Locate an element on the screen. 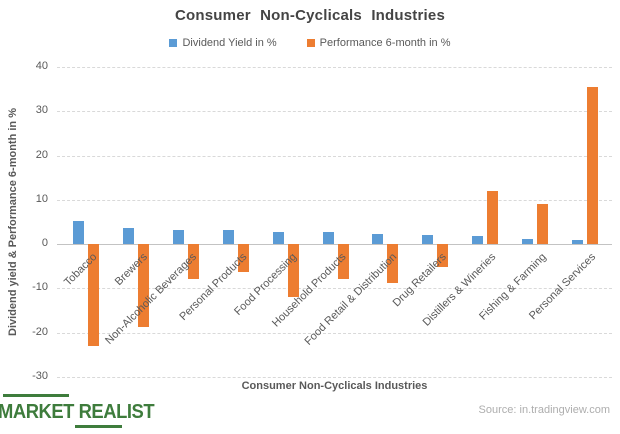 Image resolution: width=620 pixels, height=434 pixels. bar-dividend-yield-in-non-alcoholic-beverages is located at coordinates (178, 237).